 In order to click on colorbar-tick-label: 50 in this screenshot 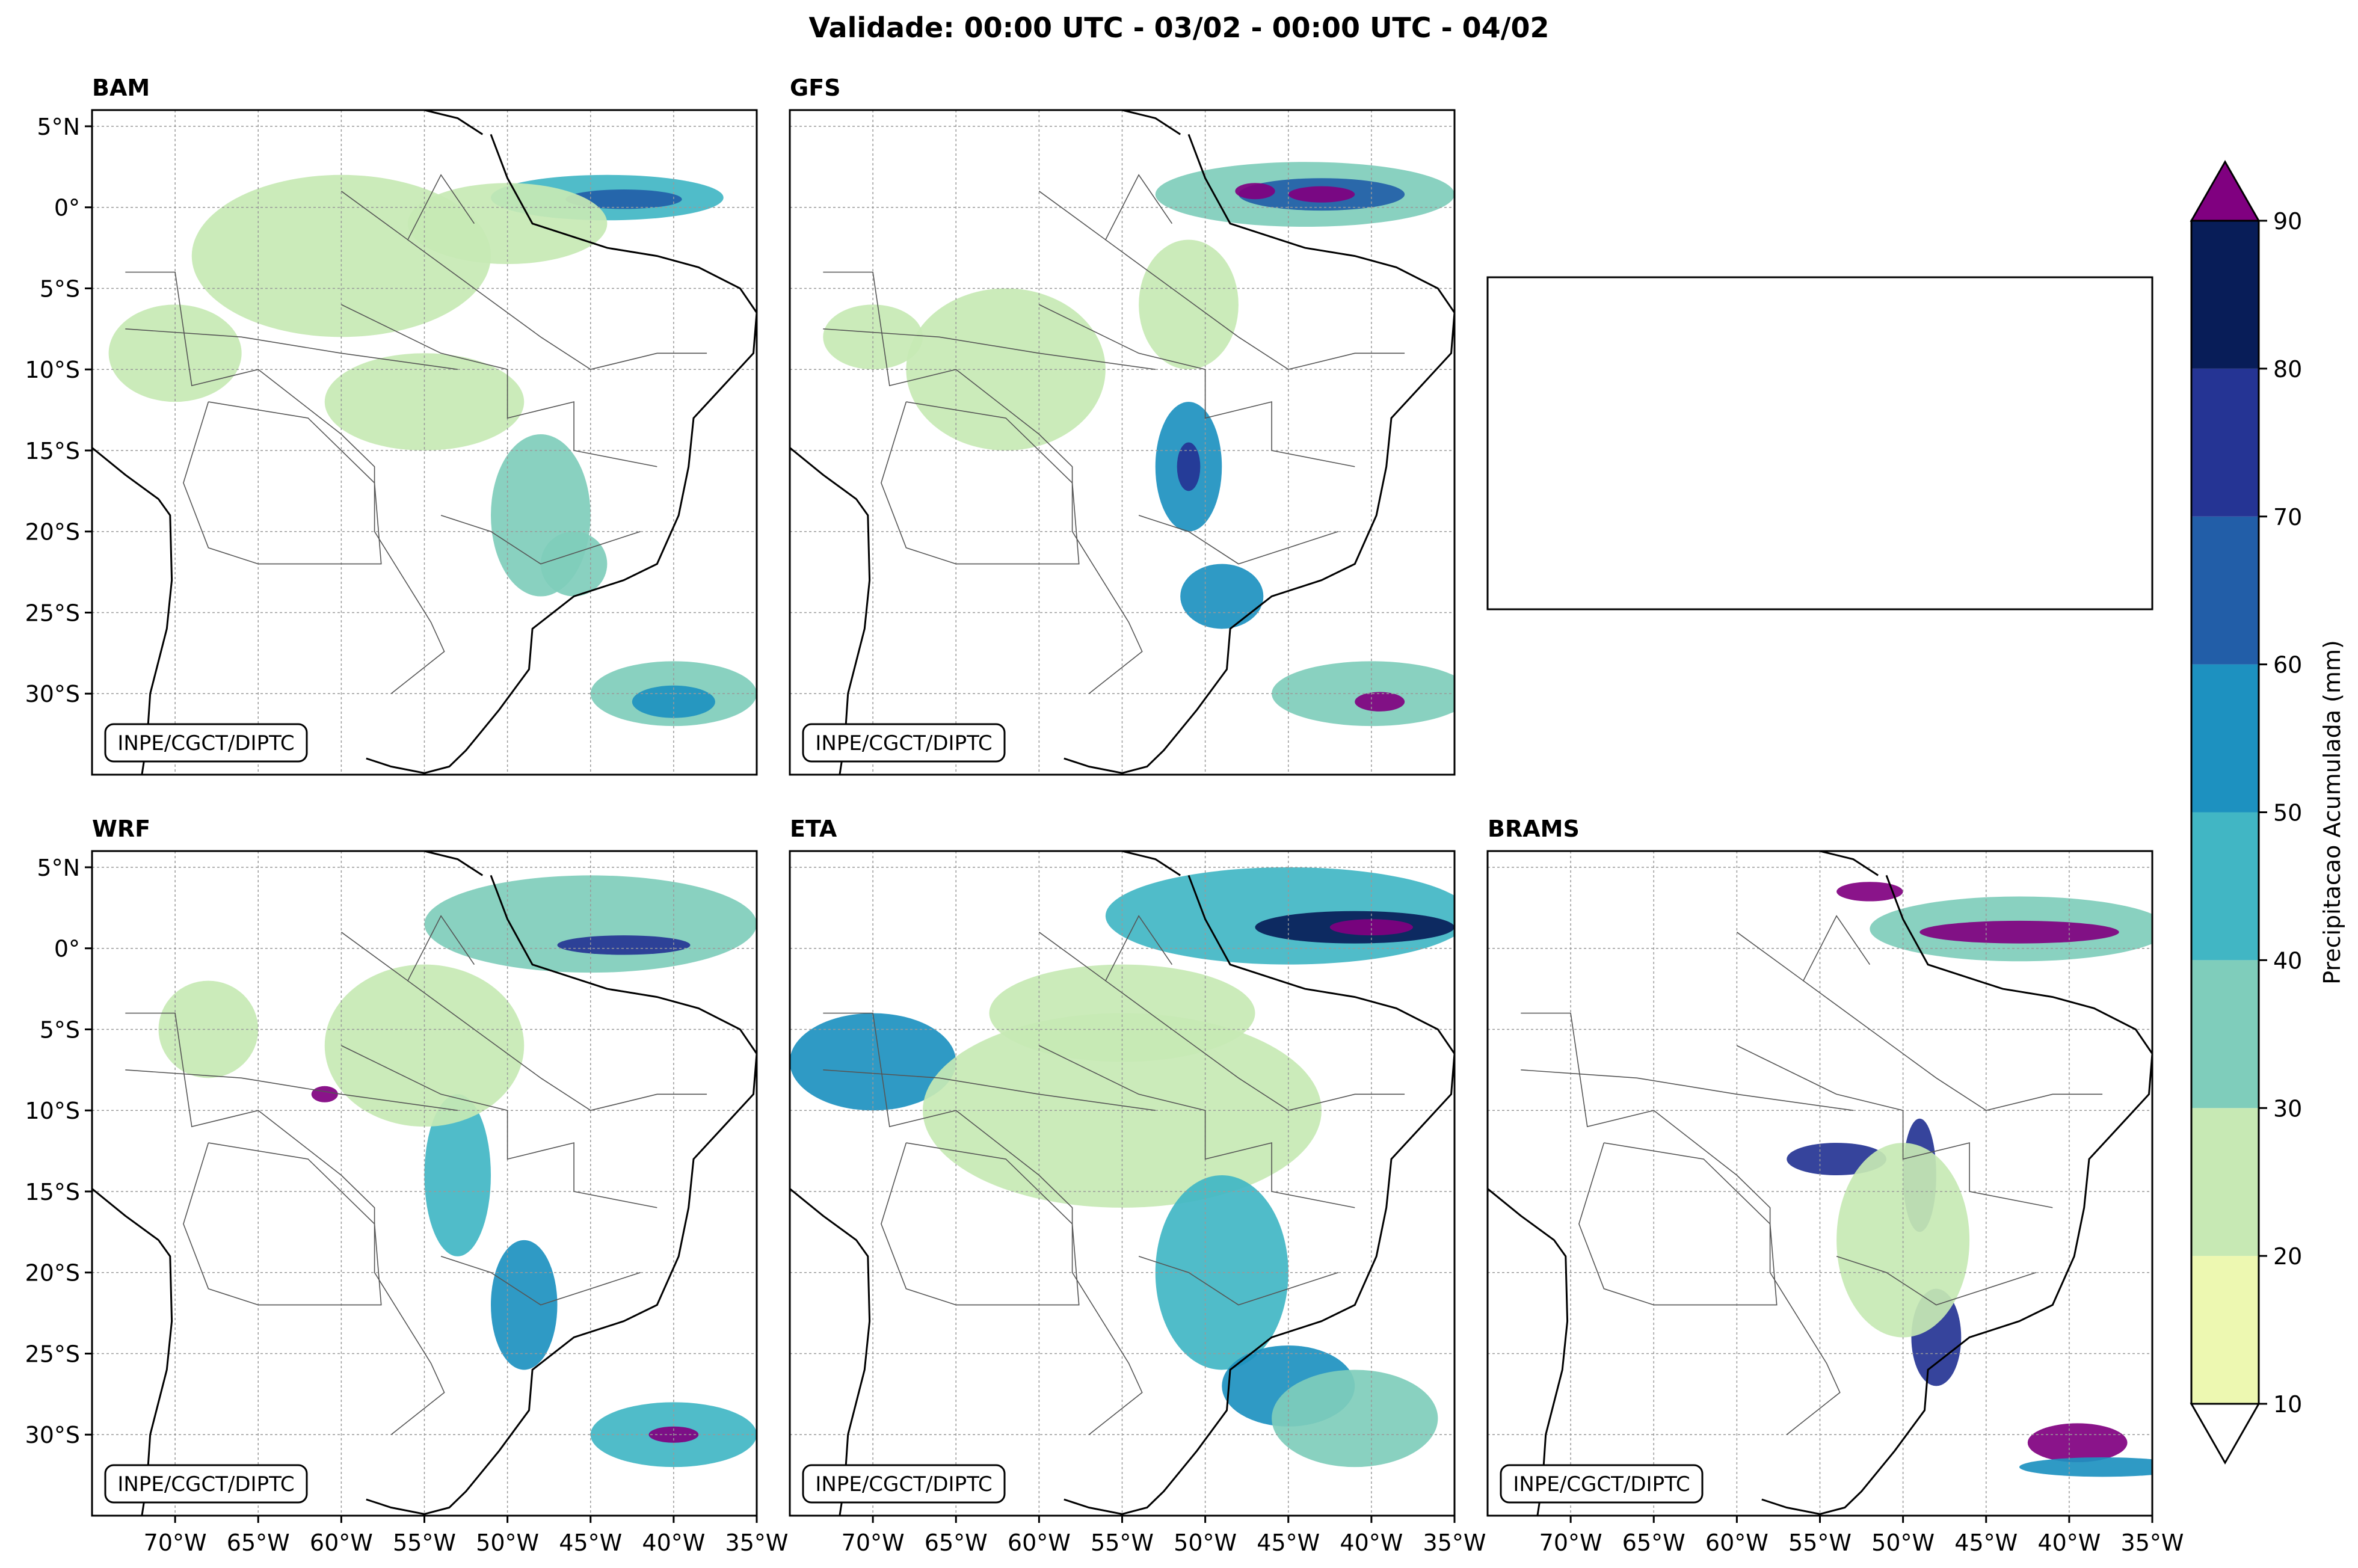, I will do `click(2287, 813)`.